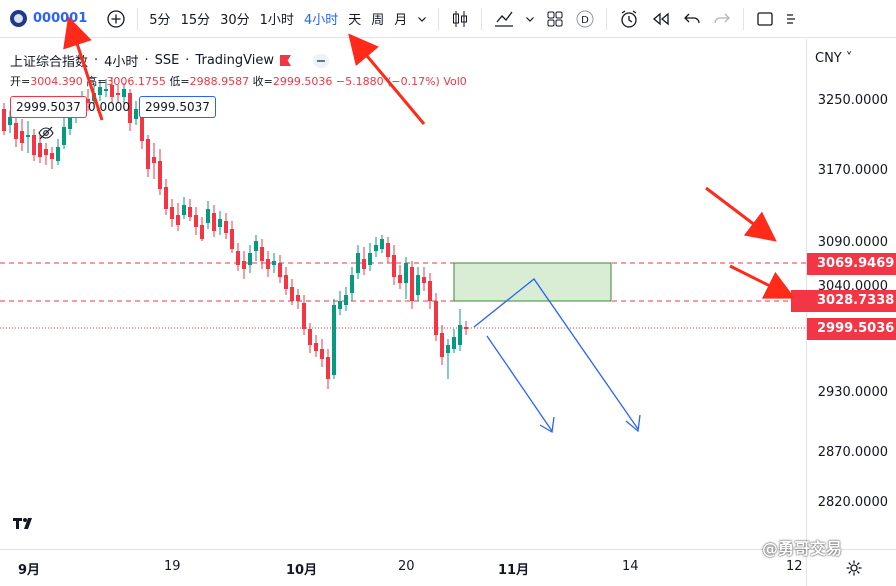  I want to click on alert-clock-icon, so click(629, 19).